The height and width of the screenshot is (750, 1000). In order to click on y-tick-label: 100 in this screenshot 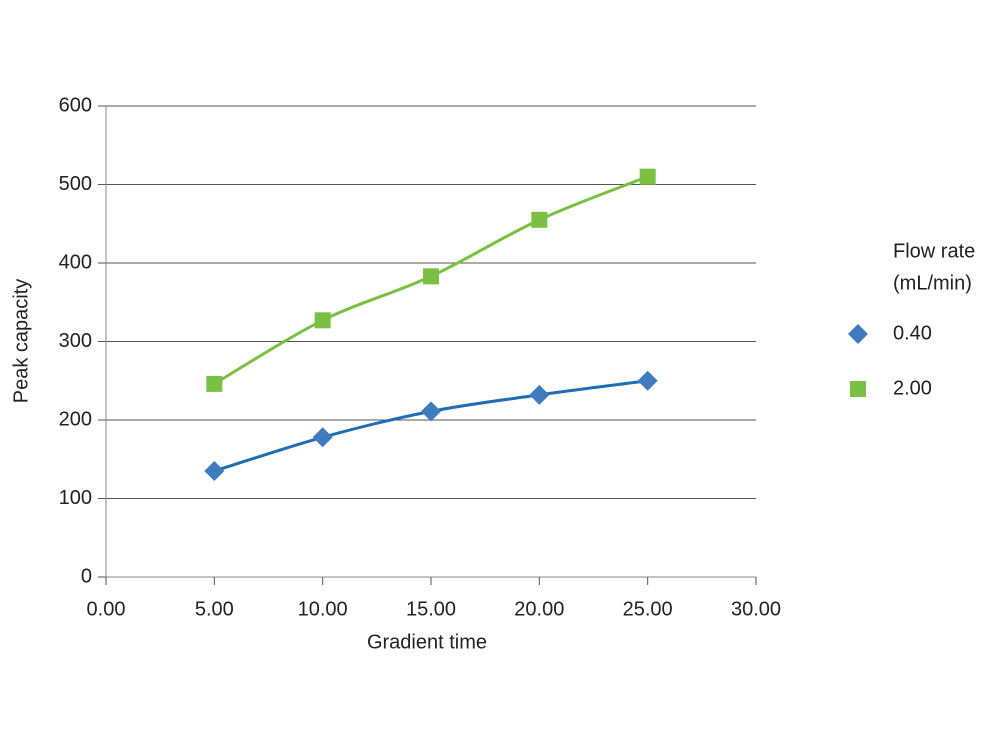, I will do `click(75, 498)`.